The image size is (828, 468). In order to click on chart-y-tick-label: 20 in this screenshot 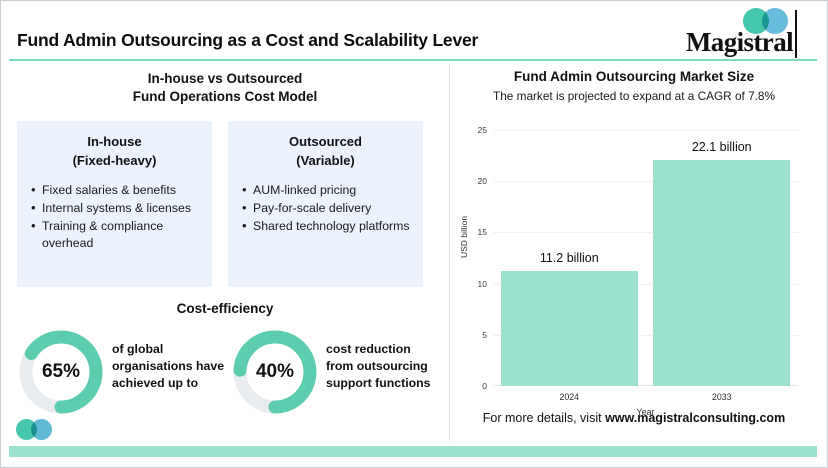, I will do `click(482, 181)`.